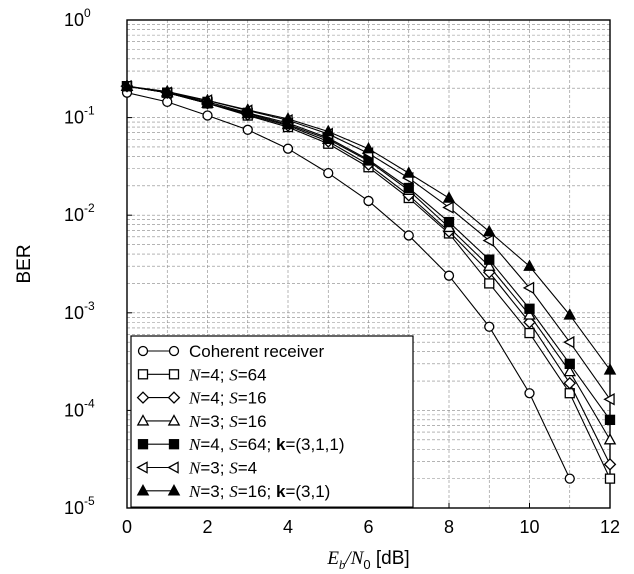 Image resolution: width=634 pixels, height=574 pixels. I want to click on legend-entry: N=3; S=4, so click(196, 468).